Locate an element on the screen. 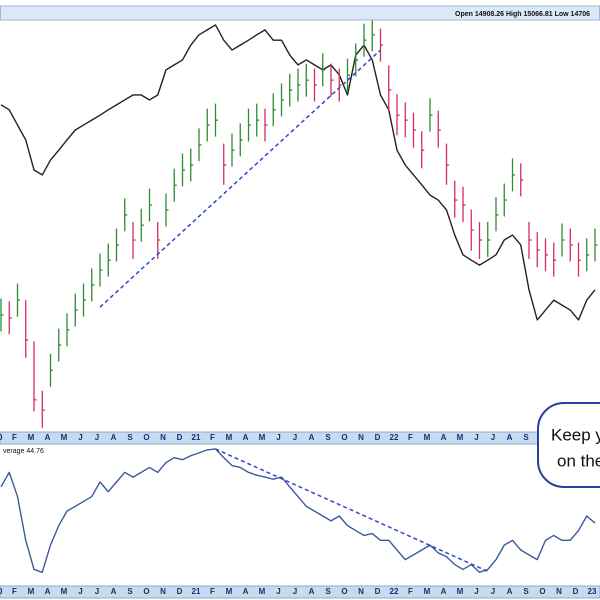 The width and height of the screenshot is (600, 600). callout-text: Keep y is located at coordinates (575, 434).